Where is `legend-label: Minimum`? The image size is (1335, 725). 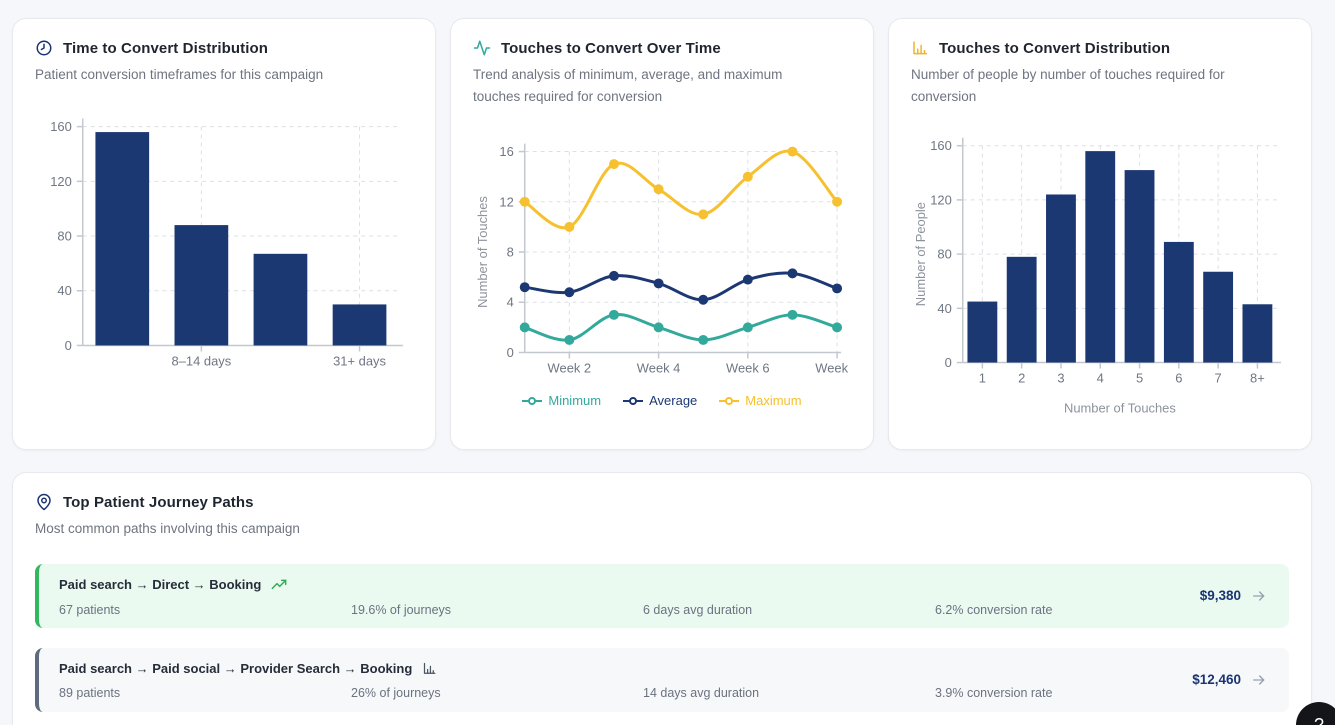
legend-label: Minimum is located at coordinates (575, 401).